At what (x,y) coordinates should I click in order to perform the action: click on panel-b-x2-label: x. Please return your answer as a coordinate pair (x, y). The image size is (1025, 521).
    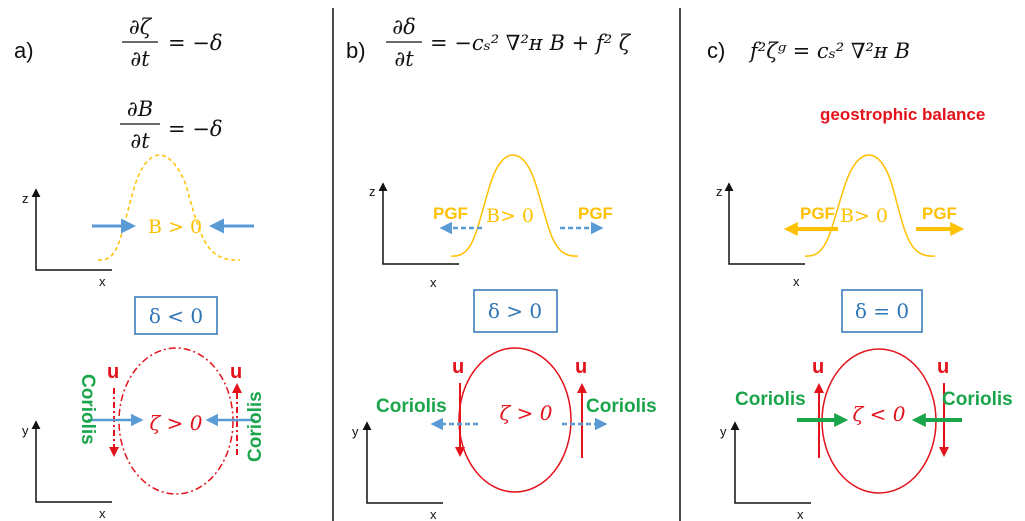
    Looking at the image, I should click on (433, 514).